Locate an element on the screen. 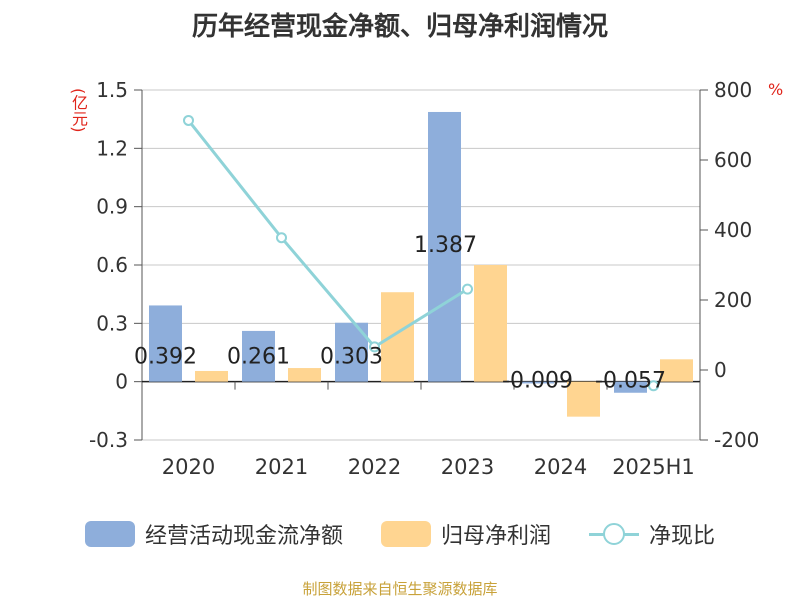  cashflow-data-label-4: -0.009 is located at coordinates (537, 381).